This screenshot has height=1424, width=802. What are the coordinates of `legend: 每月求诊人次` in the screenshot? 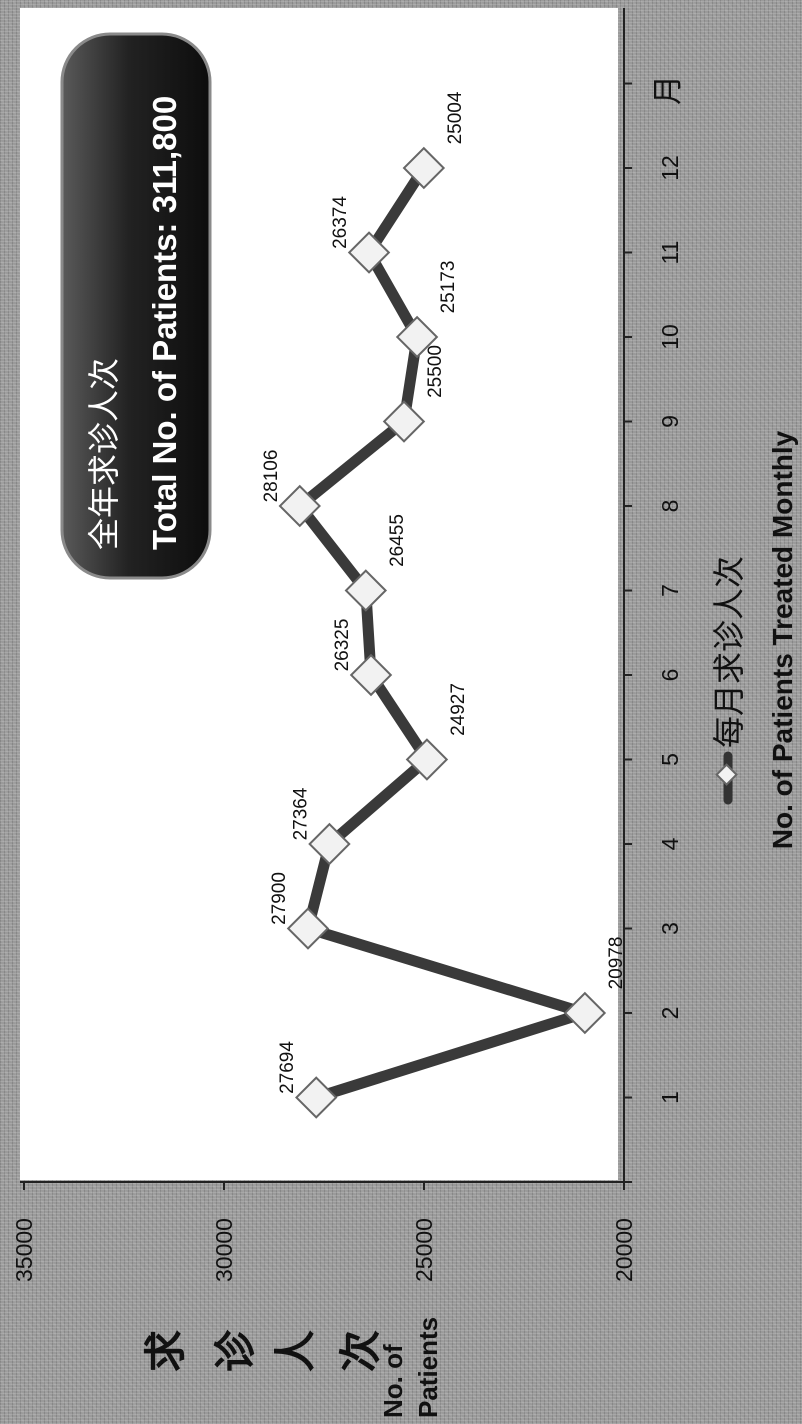 It's located at (729, 680).